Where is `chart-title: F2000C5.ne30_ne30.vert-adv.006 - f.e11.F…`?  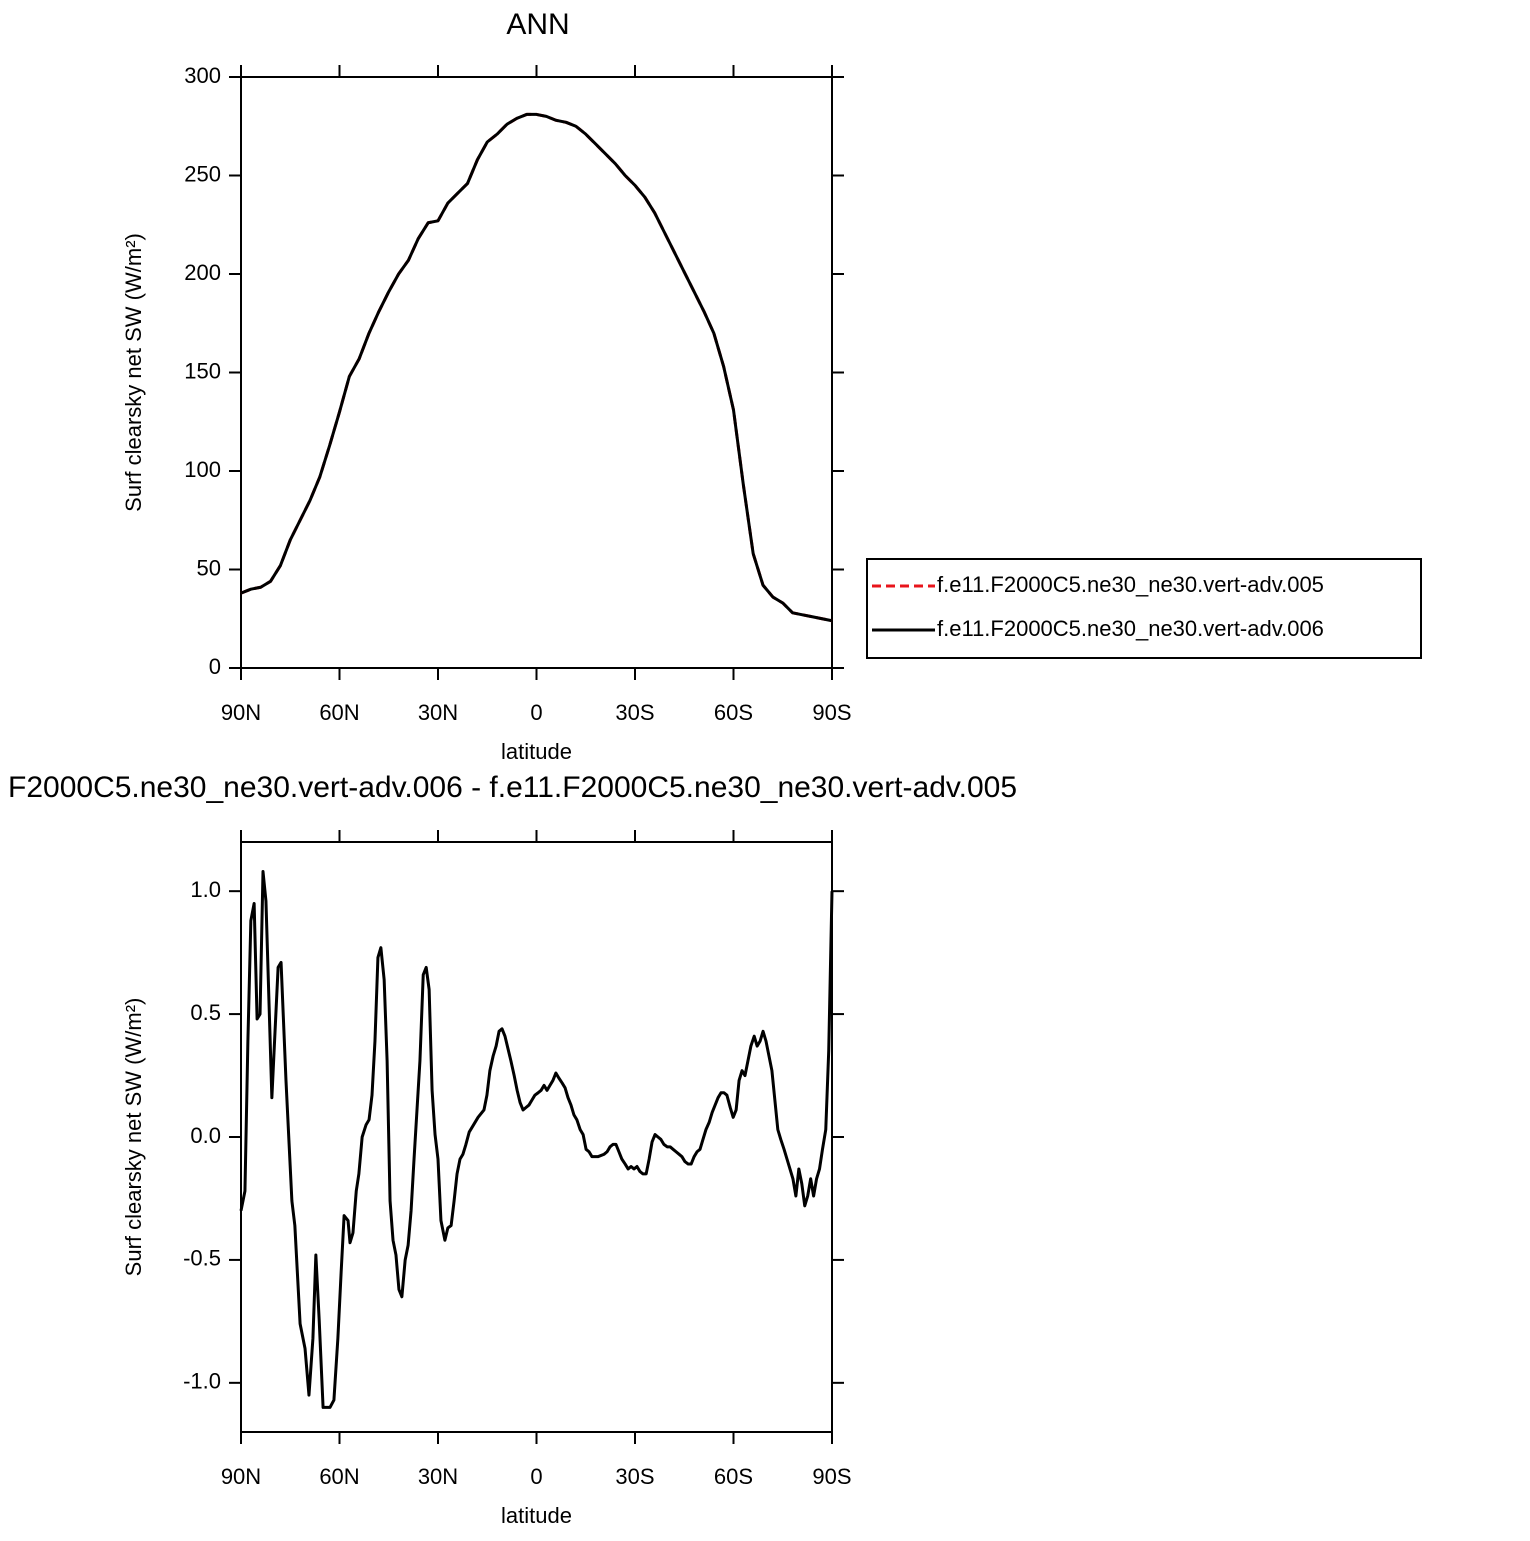 chart-title: F2000C5.ne30_ne30.vert-adv.006 - f.e11.F… is located at coordinates (512, 787).